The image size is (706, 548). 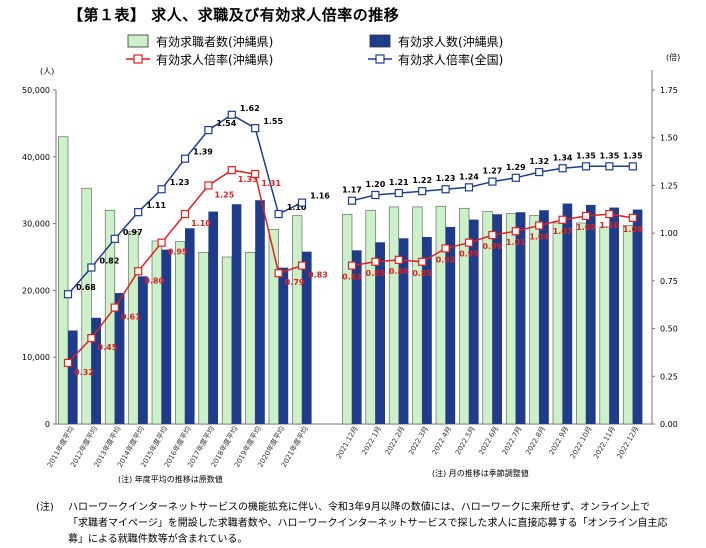 I want to click on left-tick-label: 20,000, so click(x=36, y=290).